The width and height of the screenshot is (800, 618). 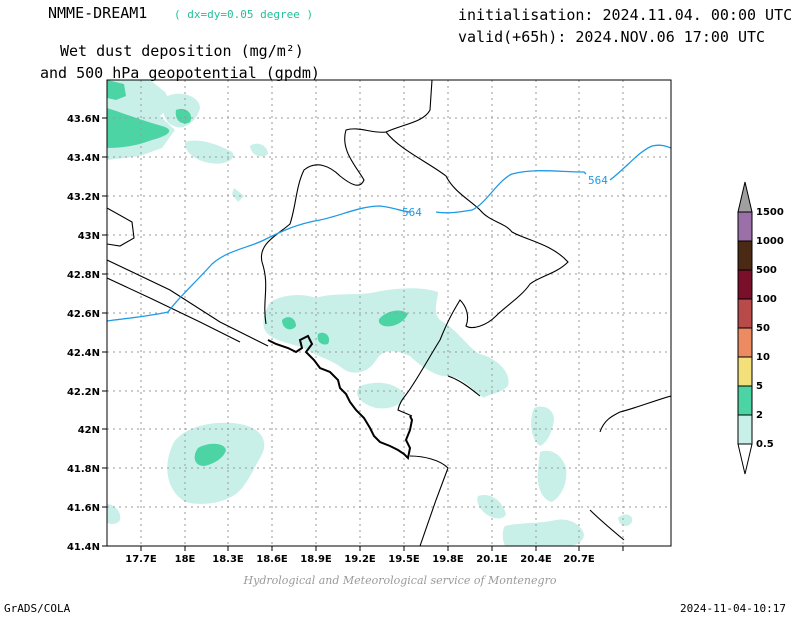 I want to click on lat-label: 43.2N, so click(x=83, y=197).